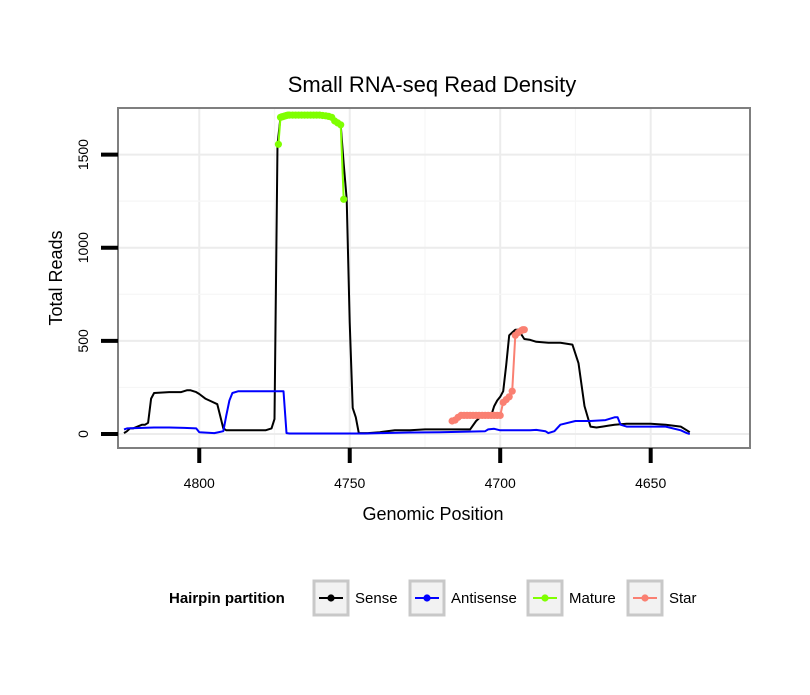 The image size is (810, 695). Describe the element at coordinates (432, 514) in the screenshot. I see `x-axis-title: Genomic Position` at that location.